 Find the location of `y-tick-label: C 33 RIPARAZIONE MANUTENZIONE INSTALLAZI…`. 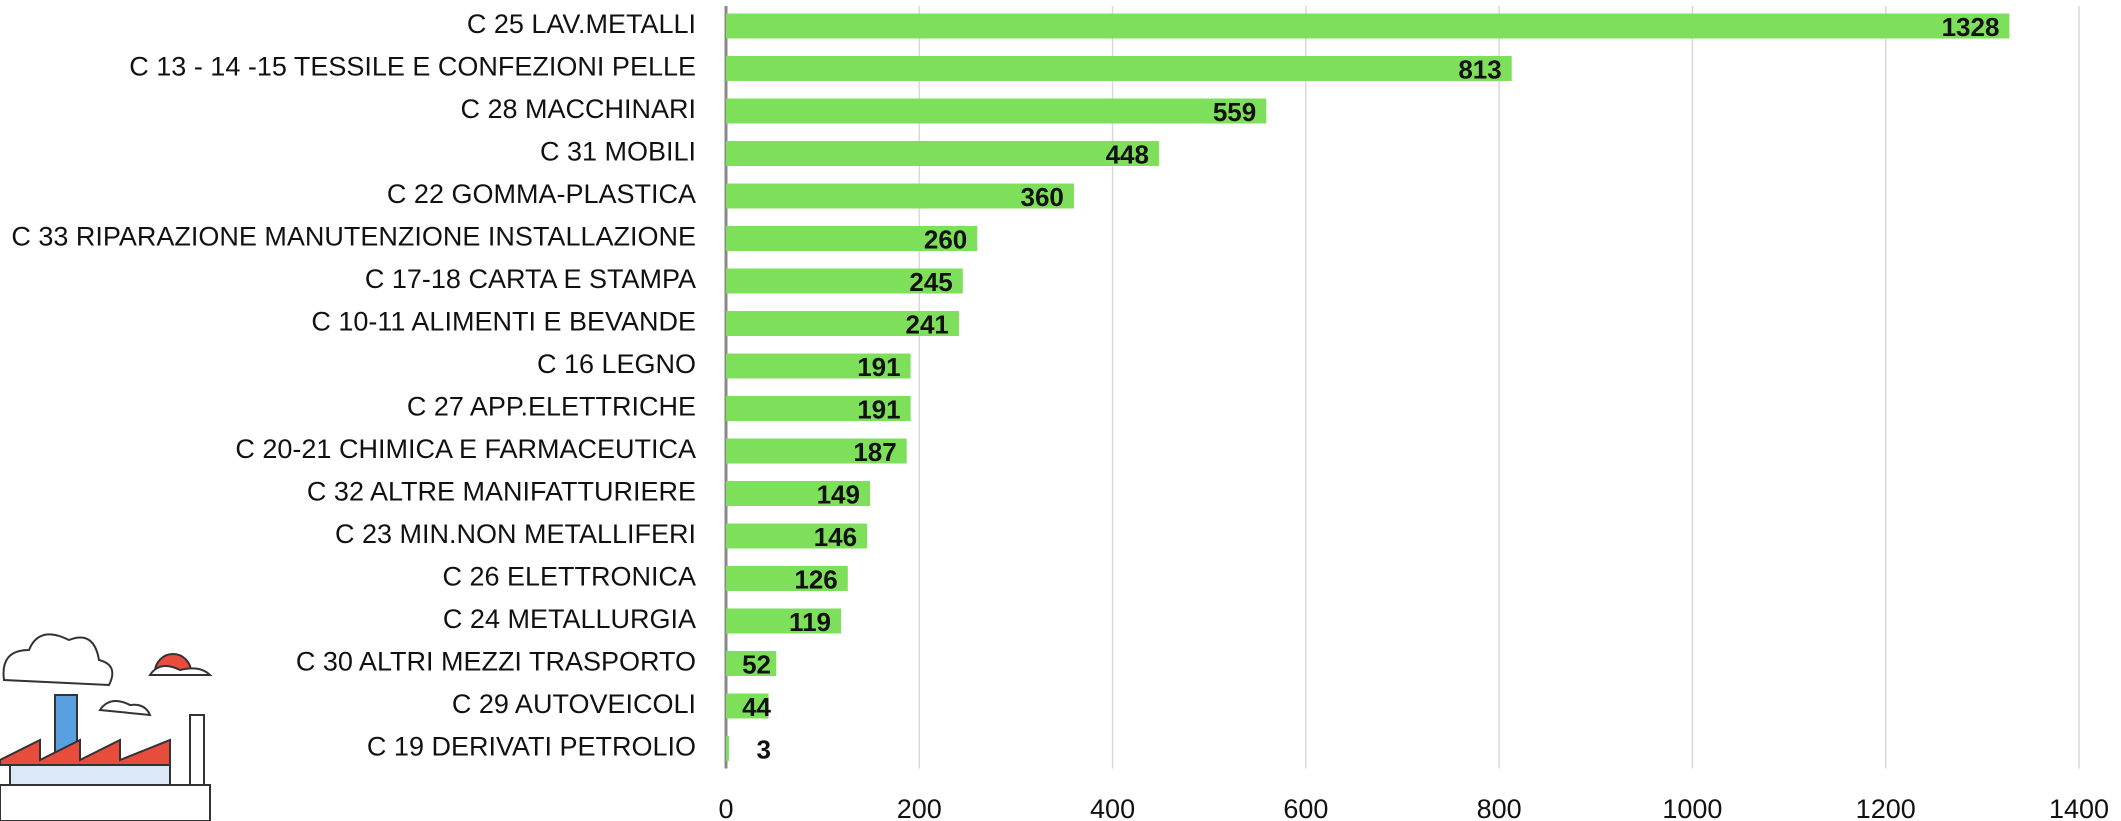

y-tick-label: C 33 RIPARAZIONE MANUTENZIONE INSTALLAZI… is located at coordinates (353, 237).